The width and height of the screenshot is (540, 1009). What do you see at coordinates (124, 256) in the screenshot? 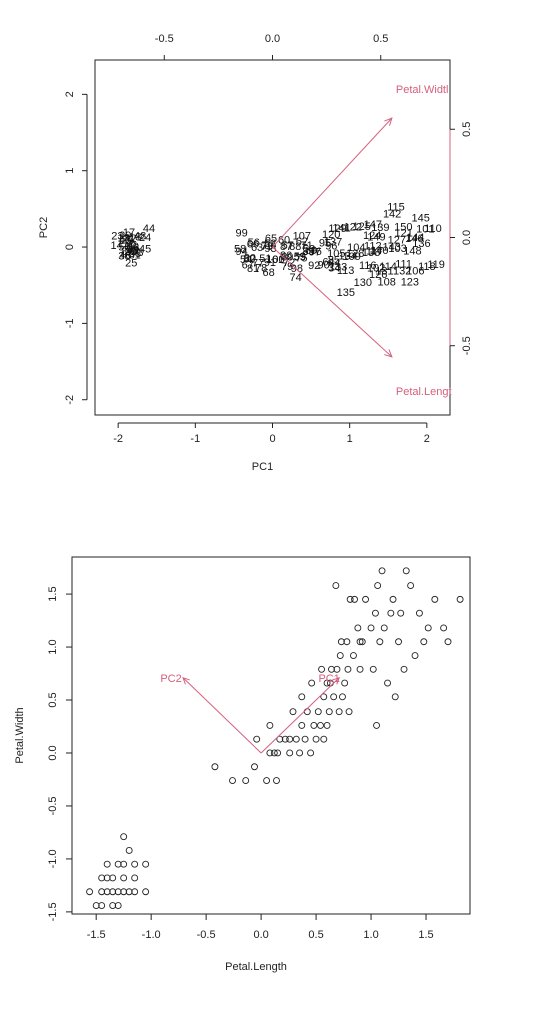
I see `point-label-36: 36` at bounding box center [124, 256].